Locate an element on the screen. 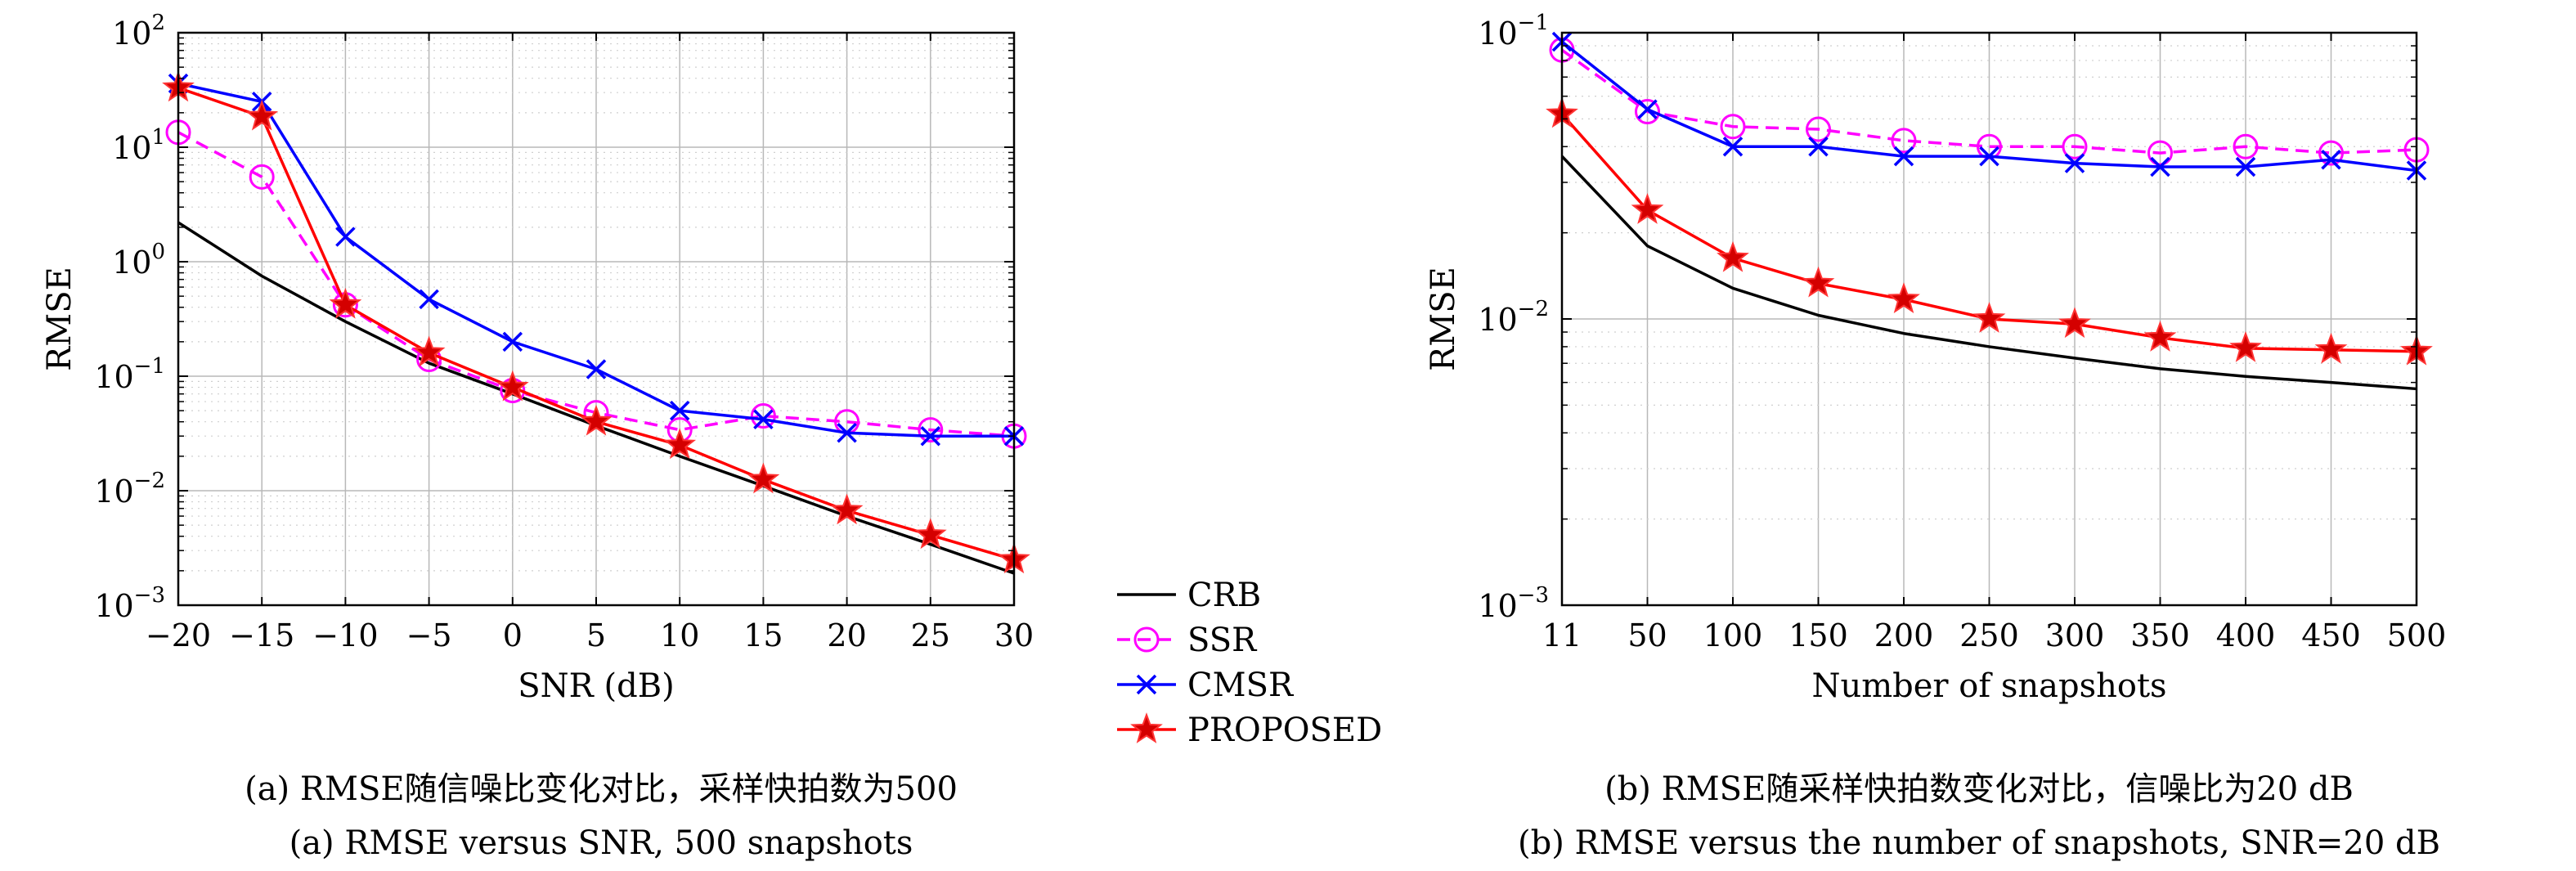  panel-b-series is located at coordinates (1990, 211).